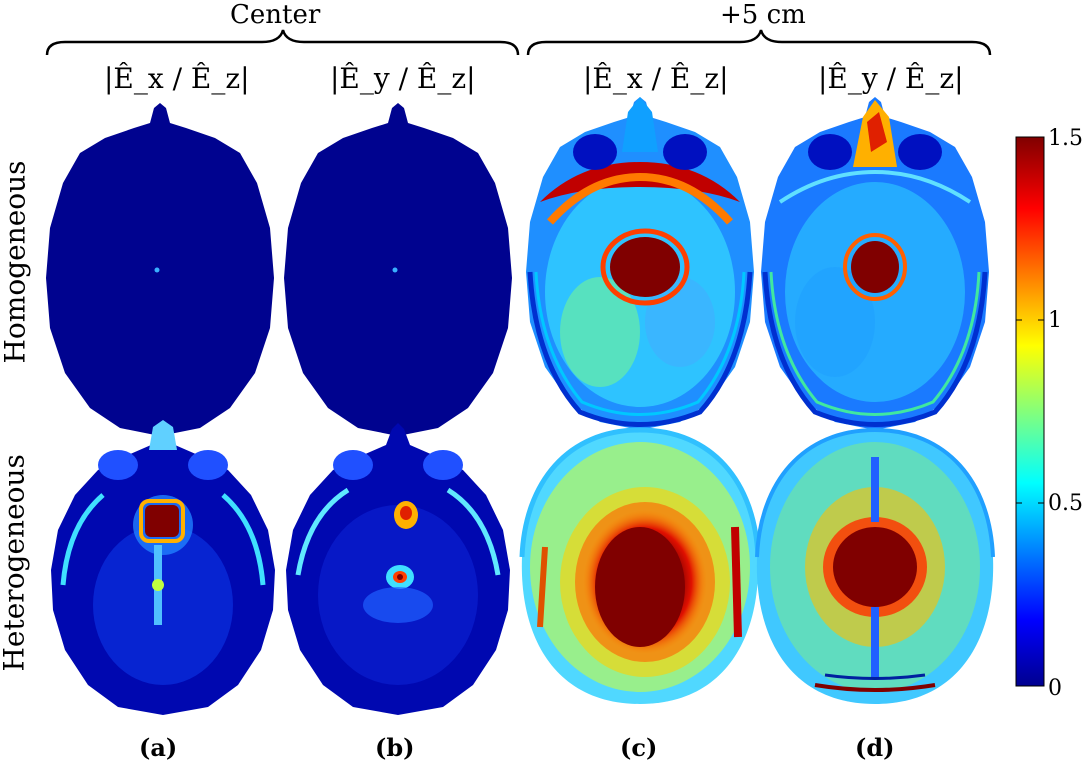  Describe the element at coordinates (640, 263) in the screenshot. I see `panel-c-top-map` at that location.